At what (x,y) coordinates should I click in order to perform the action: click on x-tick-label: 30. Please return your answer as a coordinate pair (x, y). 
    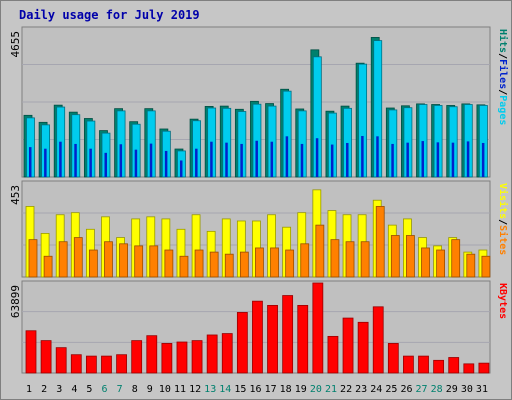
    Looking at the image, I should click on (467, 389).